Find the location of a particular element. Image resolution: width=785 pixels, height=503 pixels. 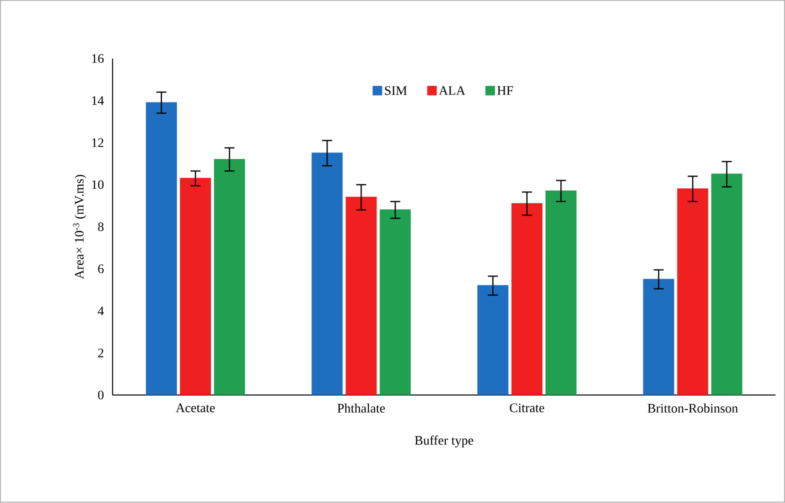

y-tick-label: 2 is located at coordinates (101, 353).